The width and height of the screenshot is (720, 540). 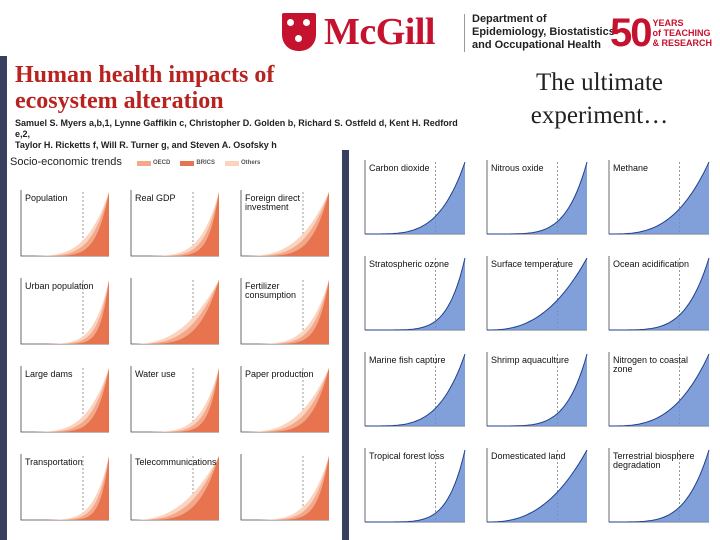 What do you see at coordinates (162, 163) in the screenshot?
I see `legend-label-oecd: OECD` at bounding box center [162, 163].